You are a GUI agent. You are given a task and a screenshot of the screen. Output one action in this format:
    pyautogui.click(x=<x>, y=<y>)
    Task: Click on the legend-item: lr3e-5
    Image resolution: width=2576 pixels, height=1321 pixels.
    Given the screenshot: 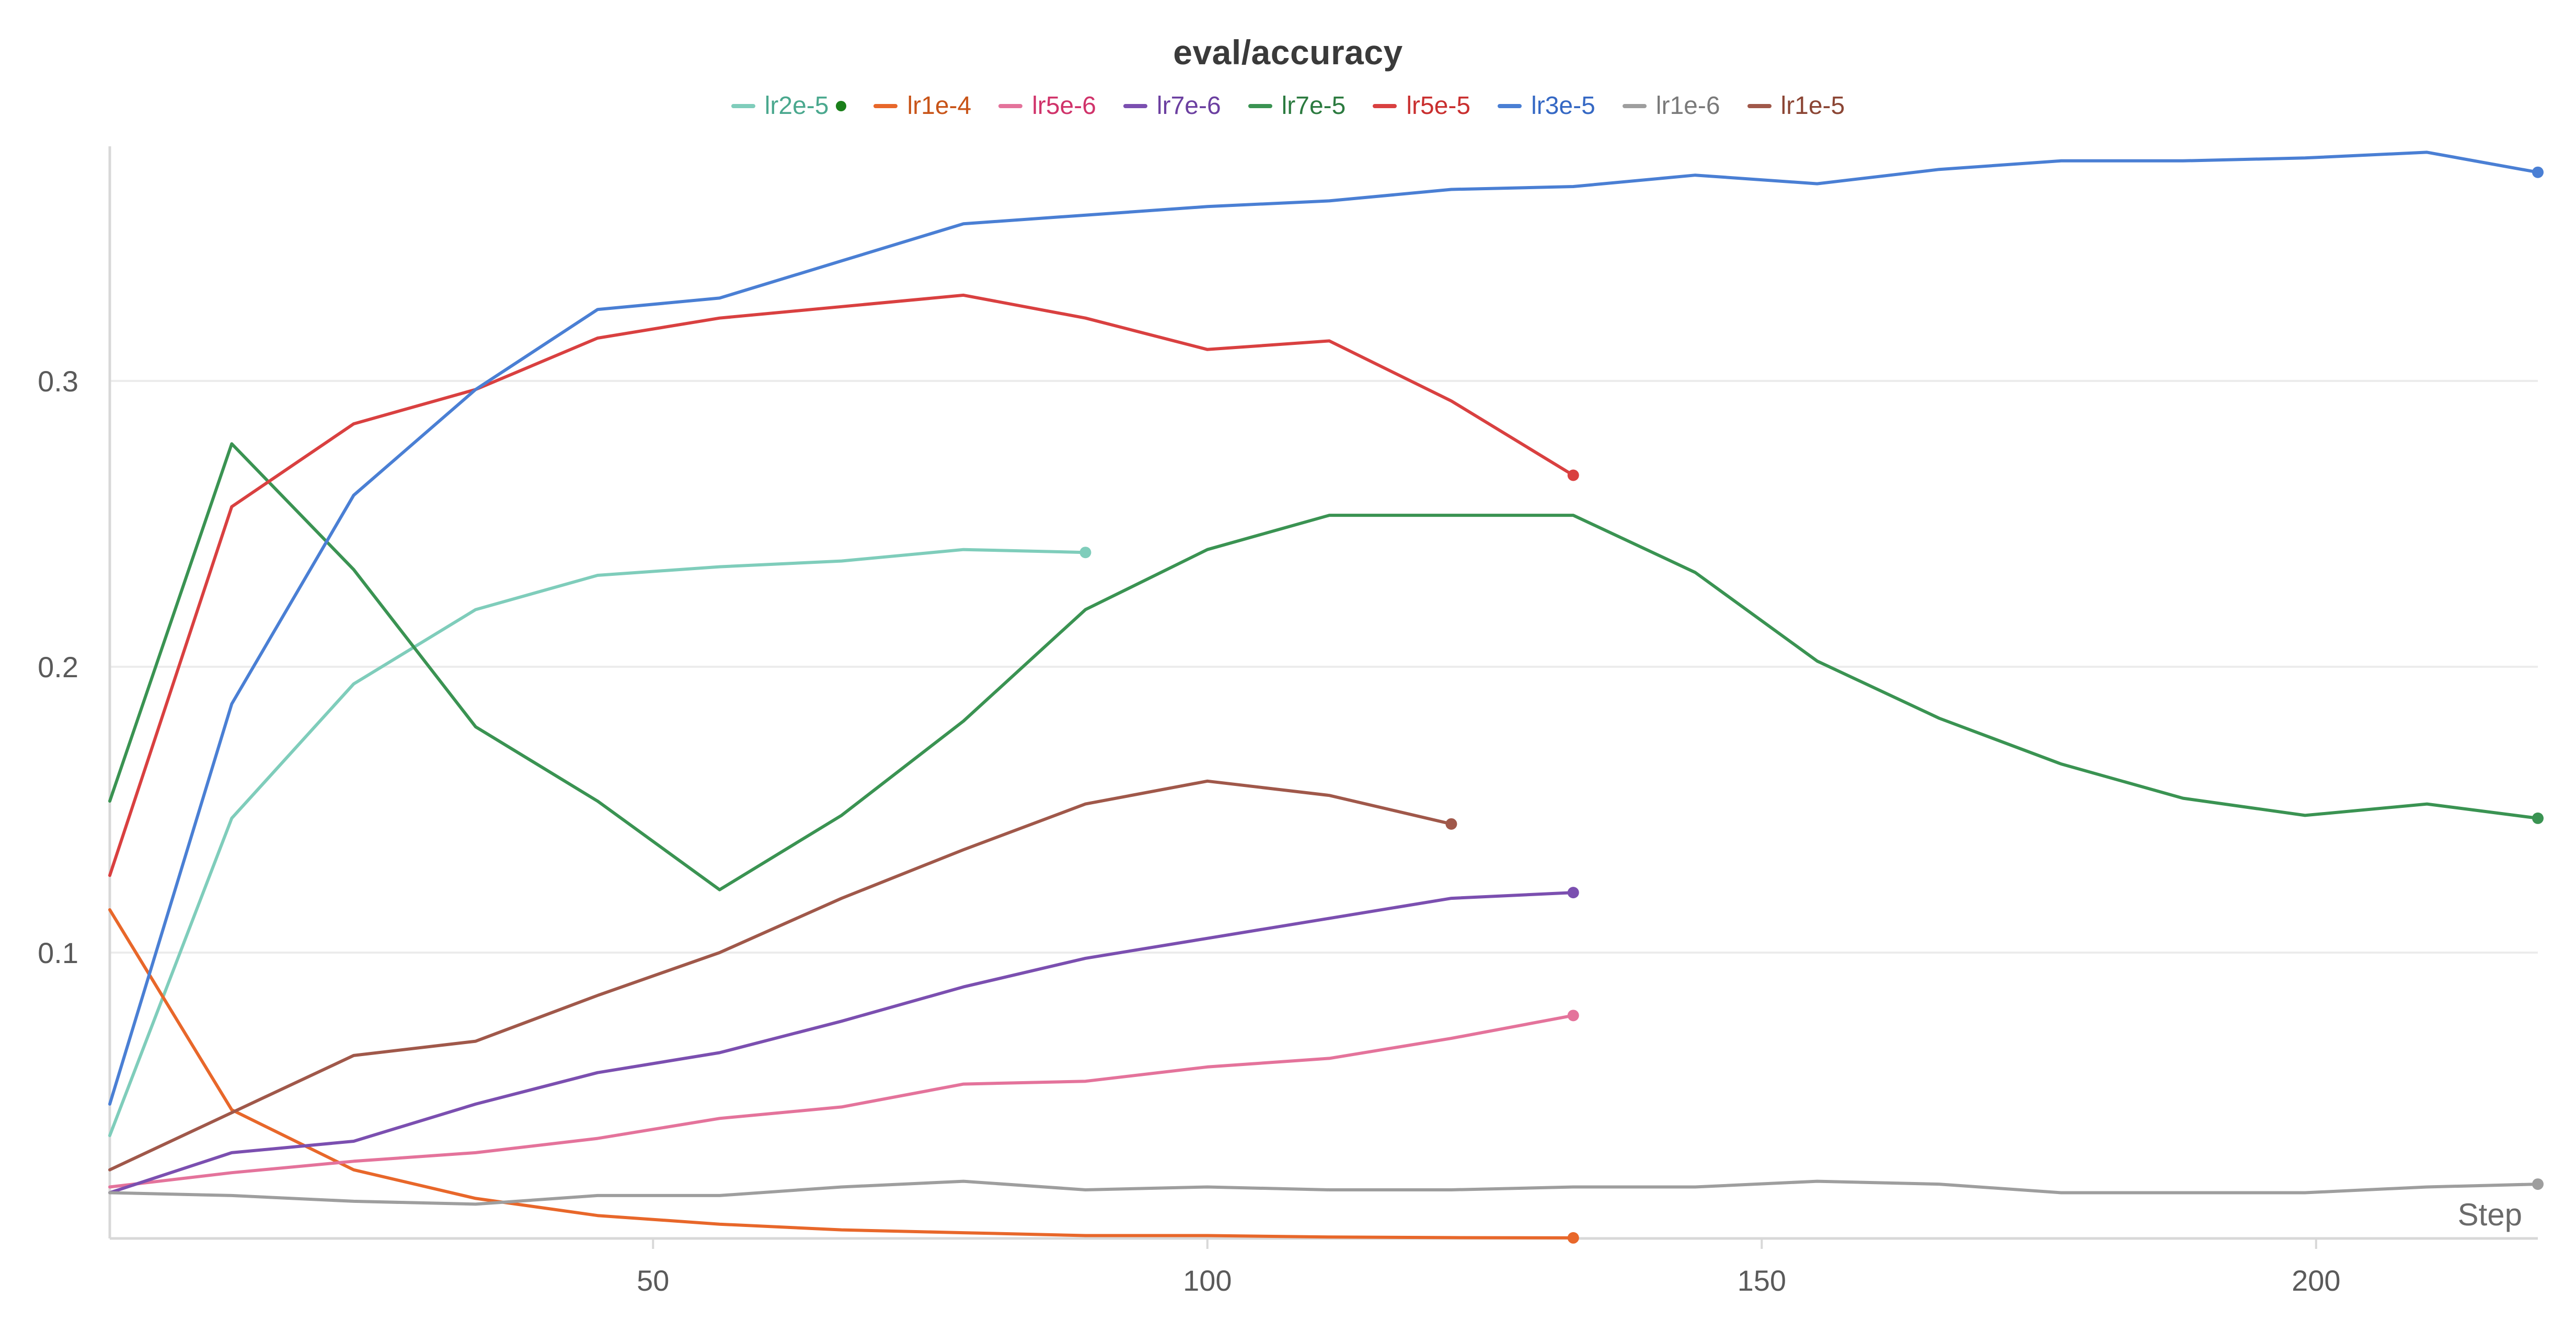 What is the action you would take?
    pyautogui.click(x=1546, y=105)
    